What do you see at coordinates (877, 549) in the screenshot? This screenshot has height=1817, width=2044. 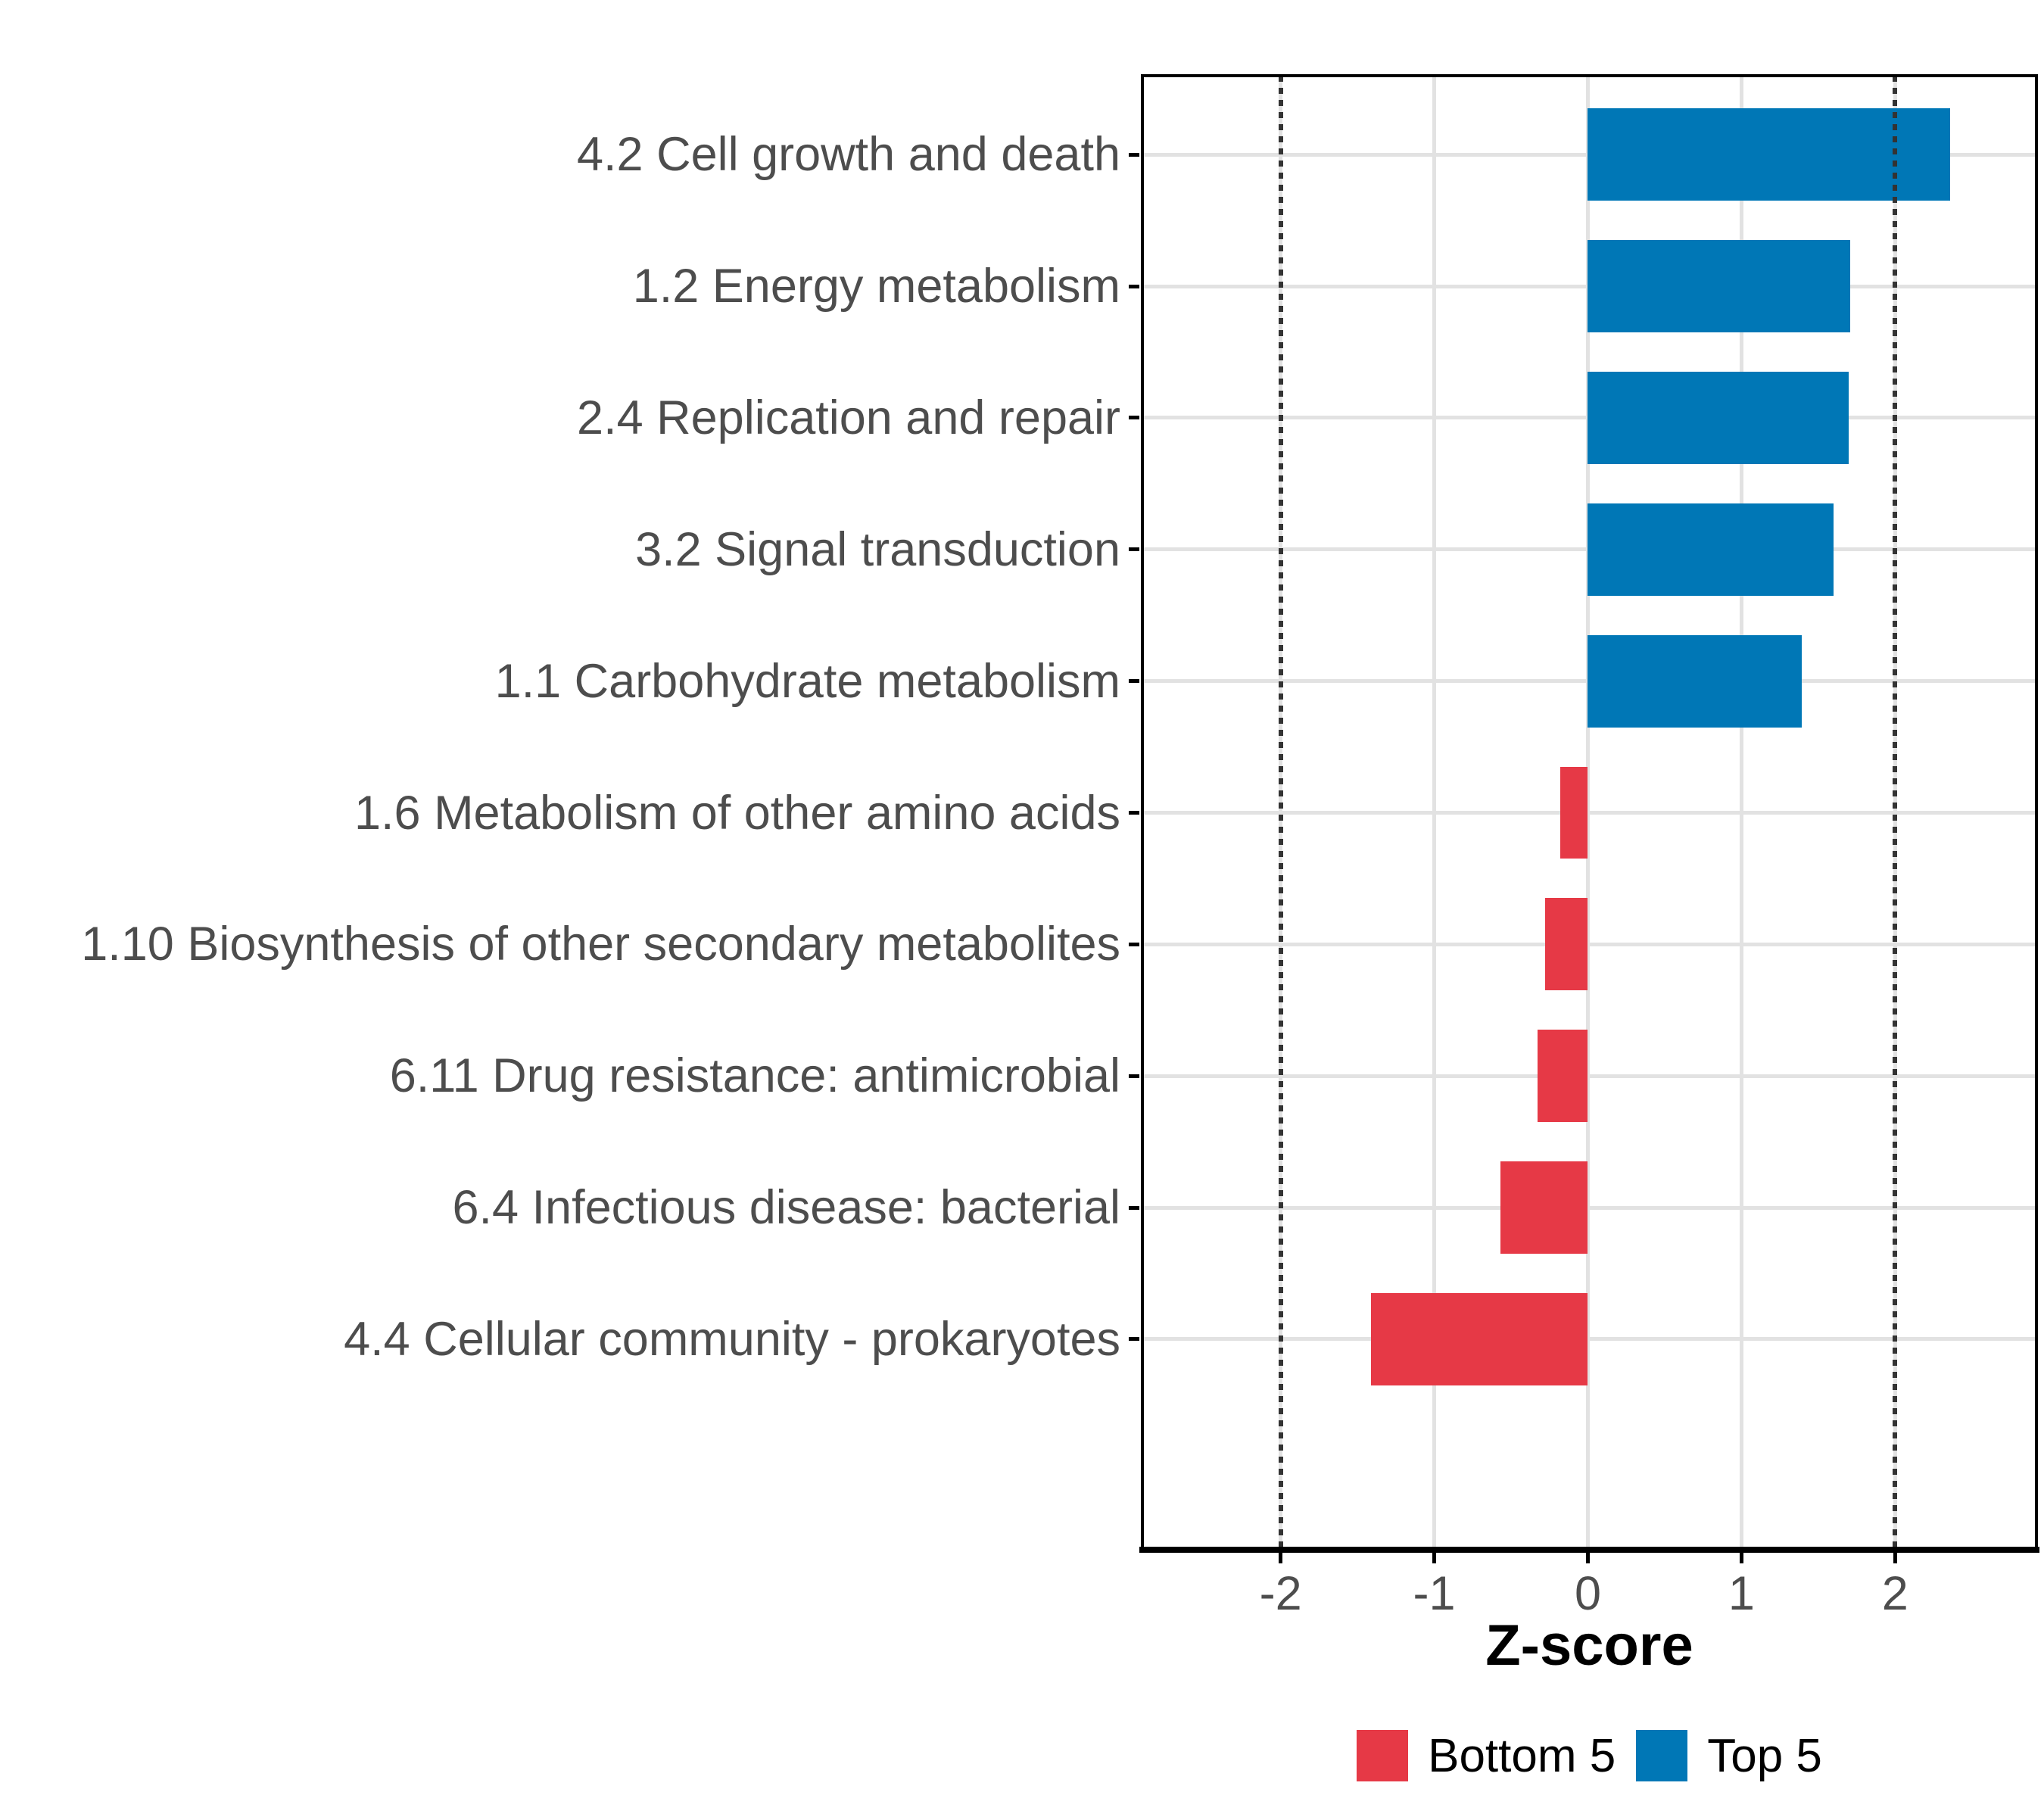 I see `y-axis-label: 3.2 Signal transduction` at bounding box center [877, 549].